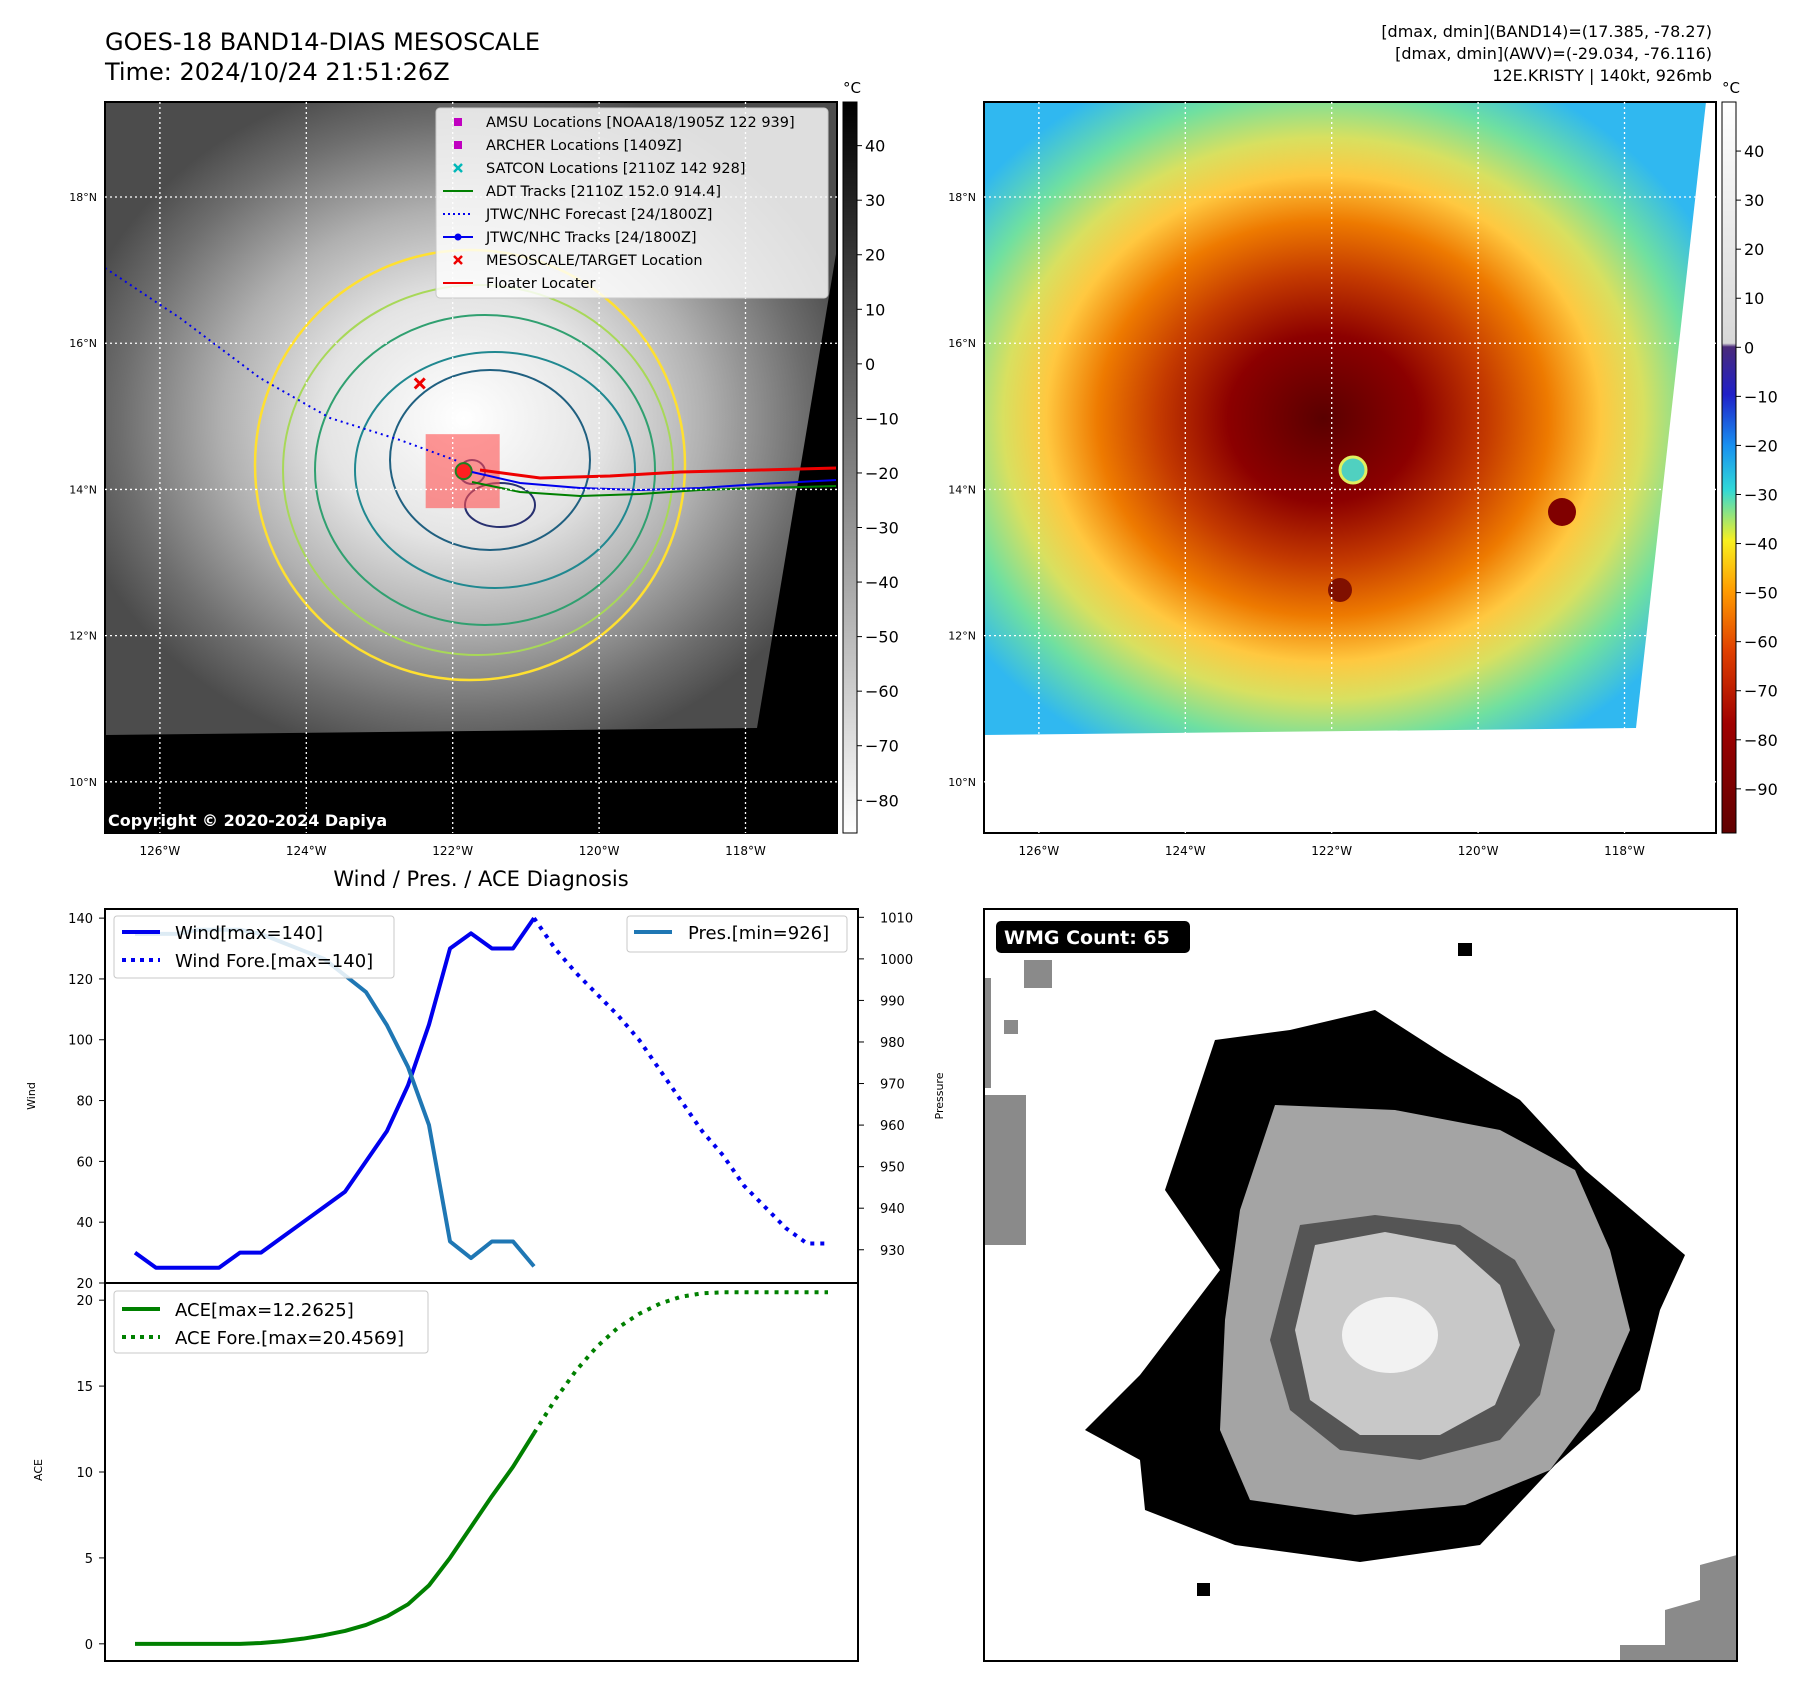 The image size is (1797, 1690). Describe the element at coordinates (896, 960) in the screenshot. I see `y2-tick-label: 1000` at that location.